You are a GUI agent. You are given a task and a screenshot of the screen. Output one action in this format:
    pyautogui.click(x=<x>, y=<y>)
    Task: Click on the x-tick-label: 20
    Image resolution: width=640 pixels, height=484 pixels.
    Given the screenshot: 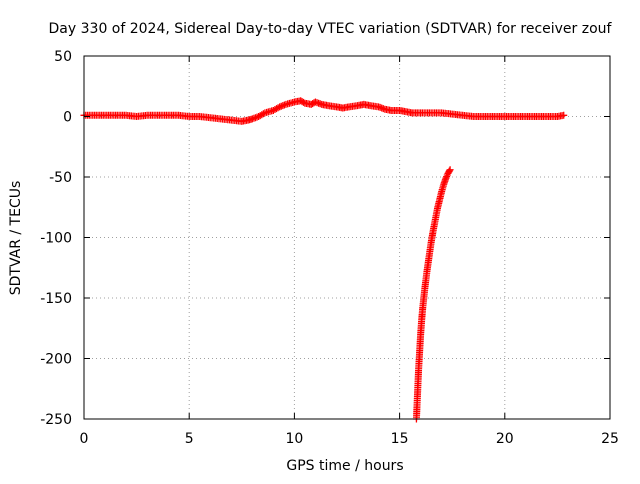 What is the action you would take?
    pyautogui.click(x=505, y=439)
    